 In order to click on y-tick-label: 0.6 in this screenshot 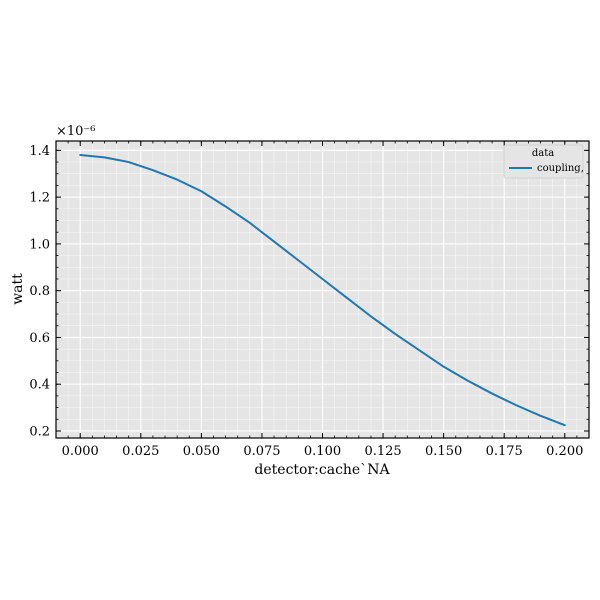, I will do `click(39, 338)`.